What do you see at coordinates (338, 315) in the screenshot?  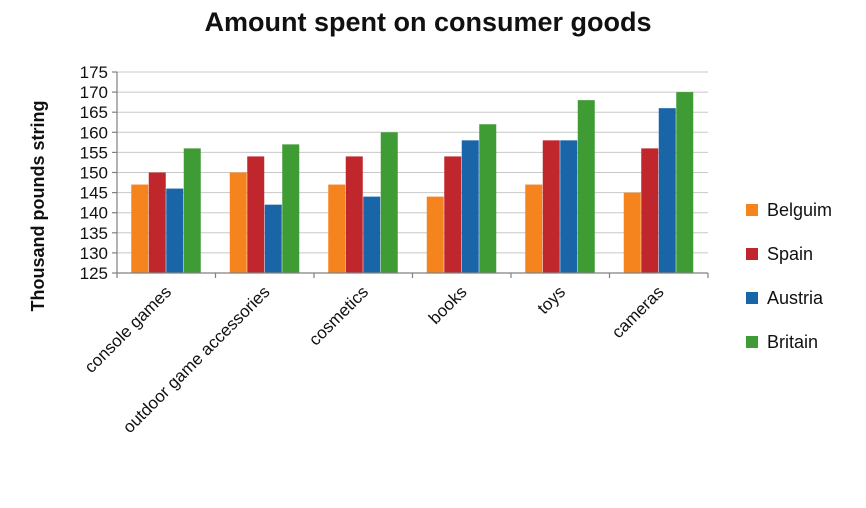 I see `category-label: cosmetics` at bounding box center [338, 315].